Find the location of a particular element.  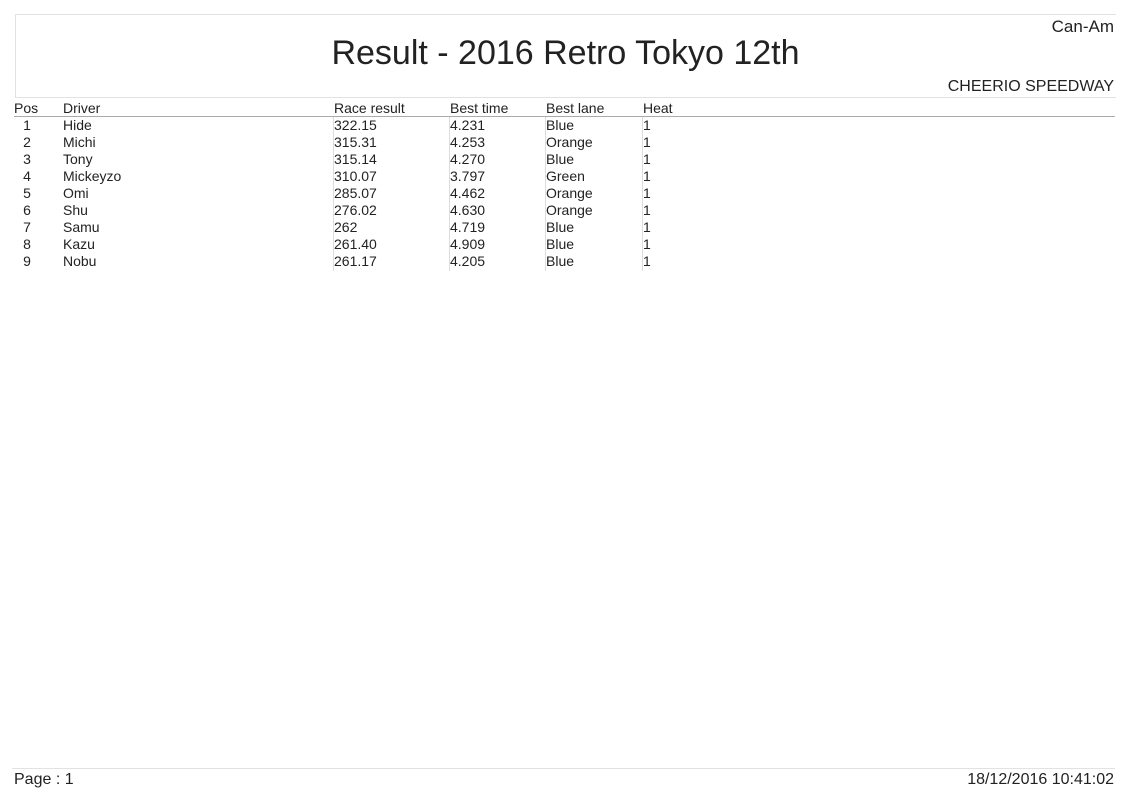

cell-driver: Shu is located at coordinates (75, 210).